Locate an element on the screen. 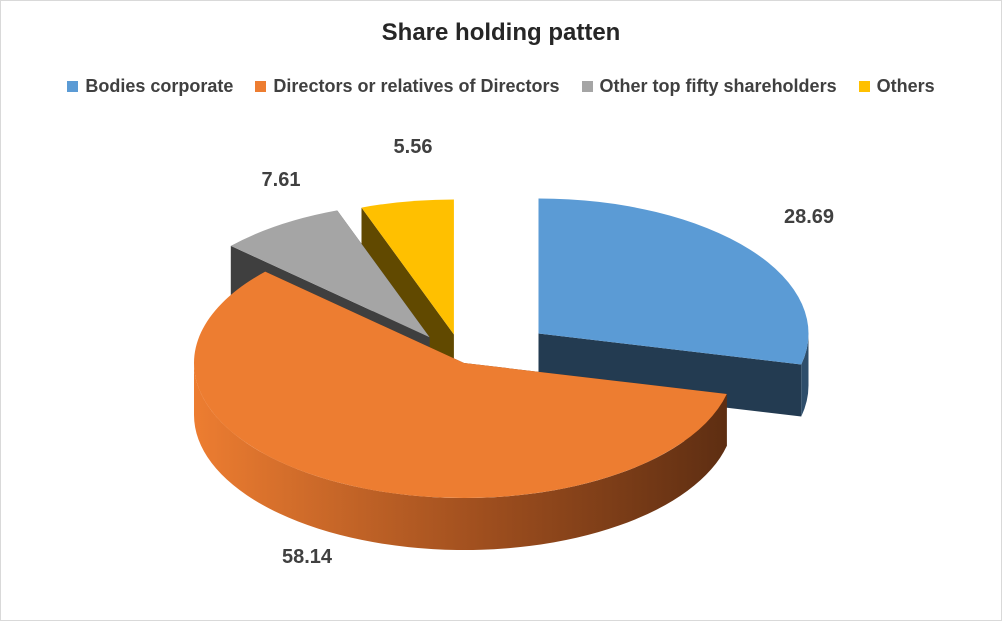  legend-item-other-top-fifty: Other top fifty shareholders is located at coordinates (709, 86).